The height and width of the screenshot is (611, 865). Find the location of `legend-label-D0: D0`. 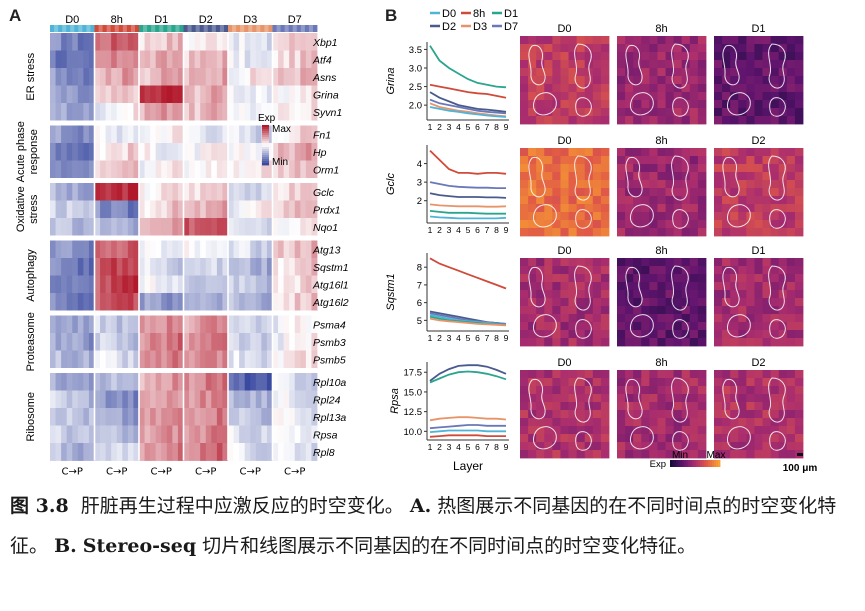

legend-label-D0: D0 is located at coordinates (449, 14).